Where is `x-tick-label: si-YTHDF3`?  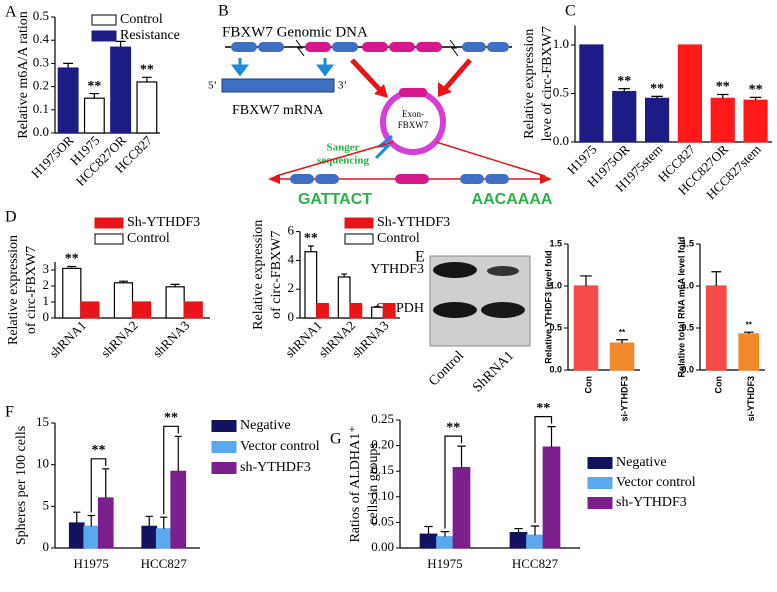 x-tick-label: si-YTHDF3 is located at coordinates (624, 399).